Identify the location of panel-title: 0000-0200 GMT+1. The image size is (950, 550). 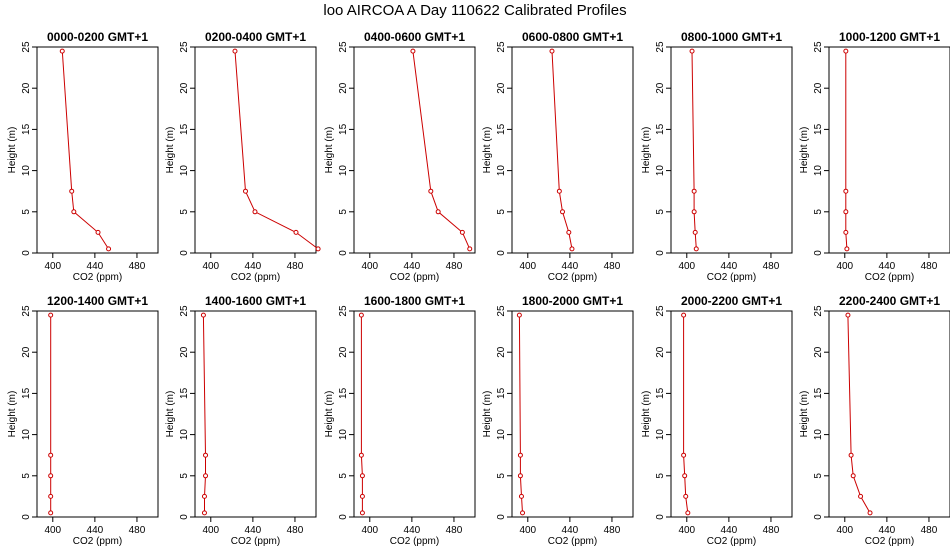
(97, 37).